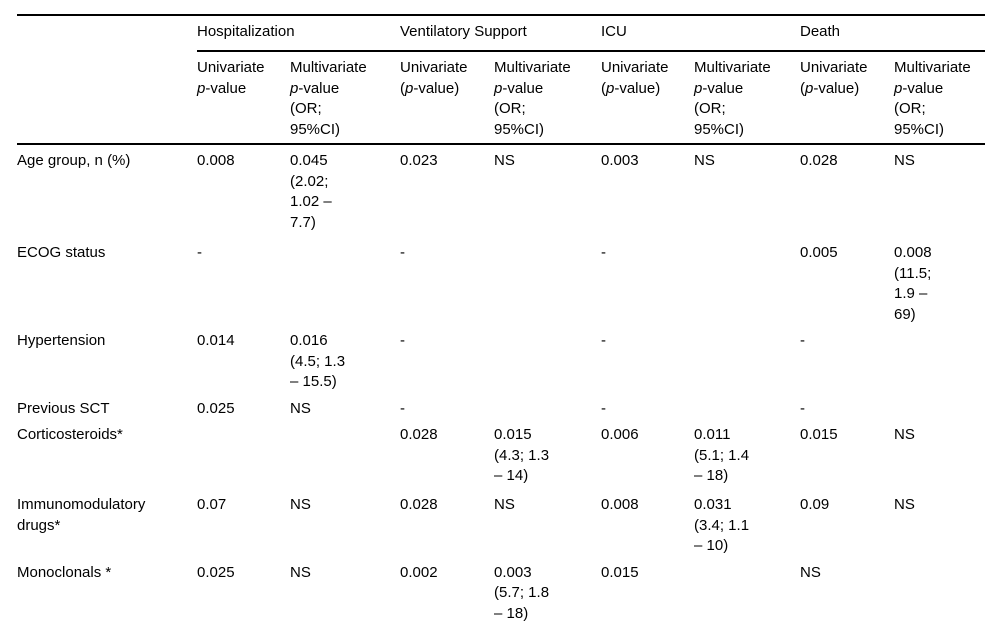 The image size is (1000, 621). Describe the element at coordinates (522, 455) in the screenshot. I see `table-cell: 0.015 (4.3; 1.3– 14)` at that location.